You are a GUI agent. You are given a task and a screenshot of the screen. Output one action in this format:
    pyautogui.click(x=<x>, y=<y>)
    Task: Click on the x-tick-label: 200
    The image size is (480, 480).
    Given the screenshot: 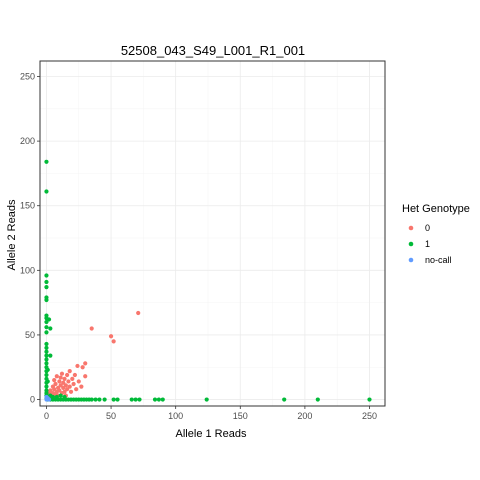 What is the action you would take?
    pyautogui.click(x=304, y=416)
    